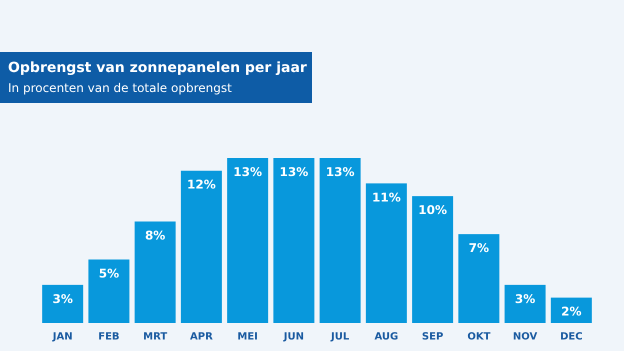 This screenshot has width=624, height=351. I want to click on chart-title: Opbrengst van zonnepanelen per jaar, so click(157, 68).